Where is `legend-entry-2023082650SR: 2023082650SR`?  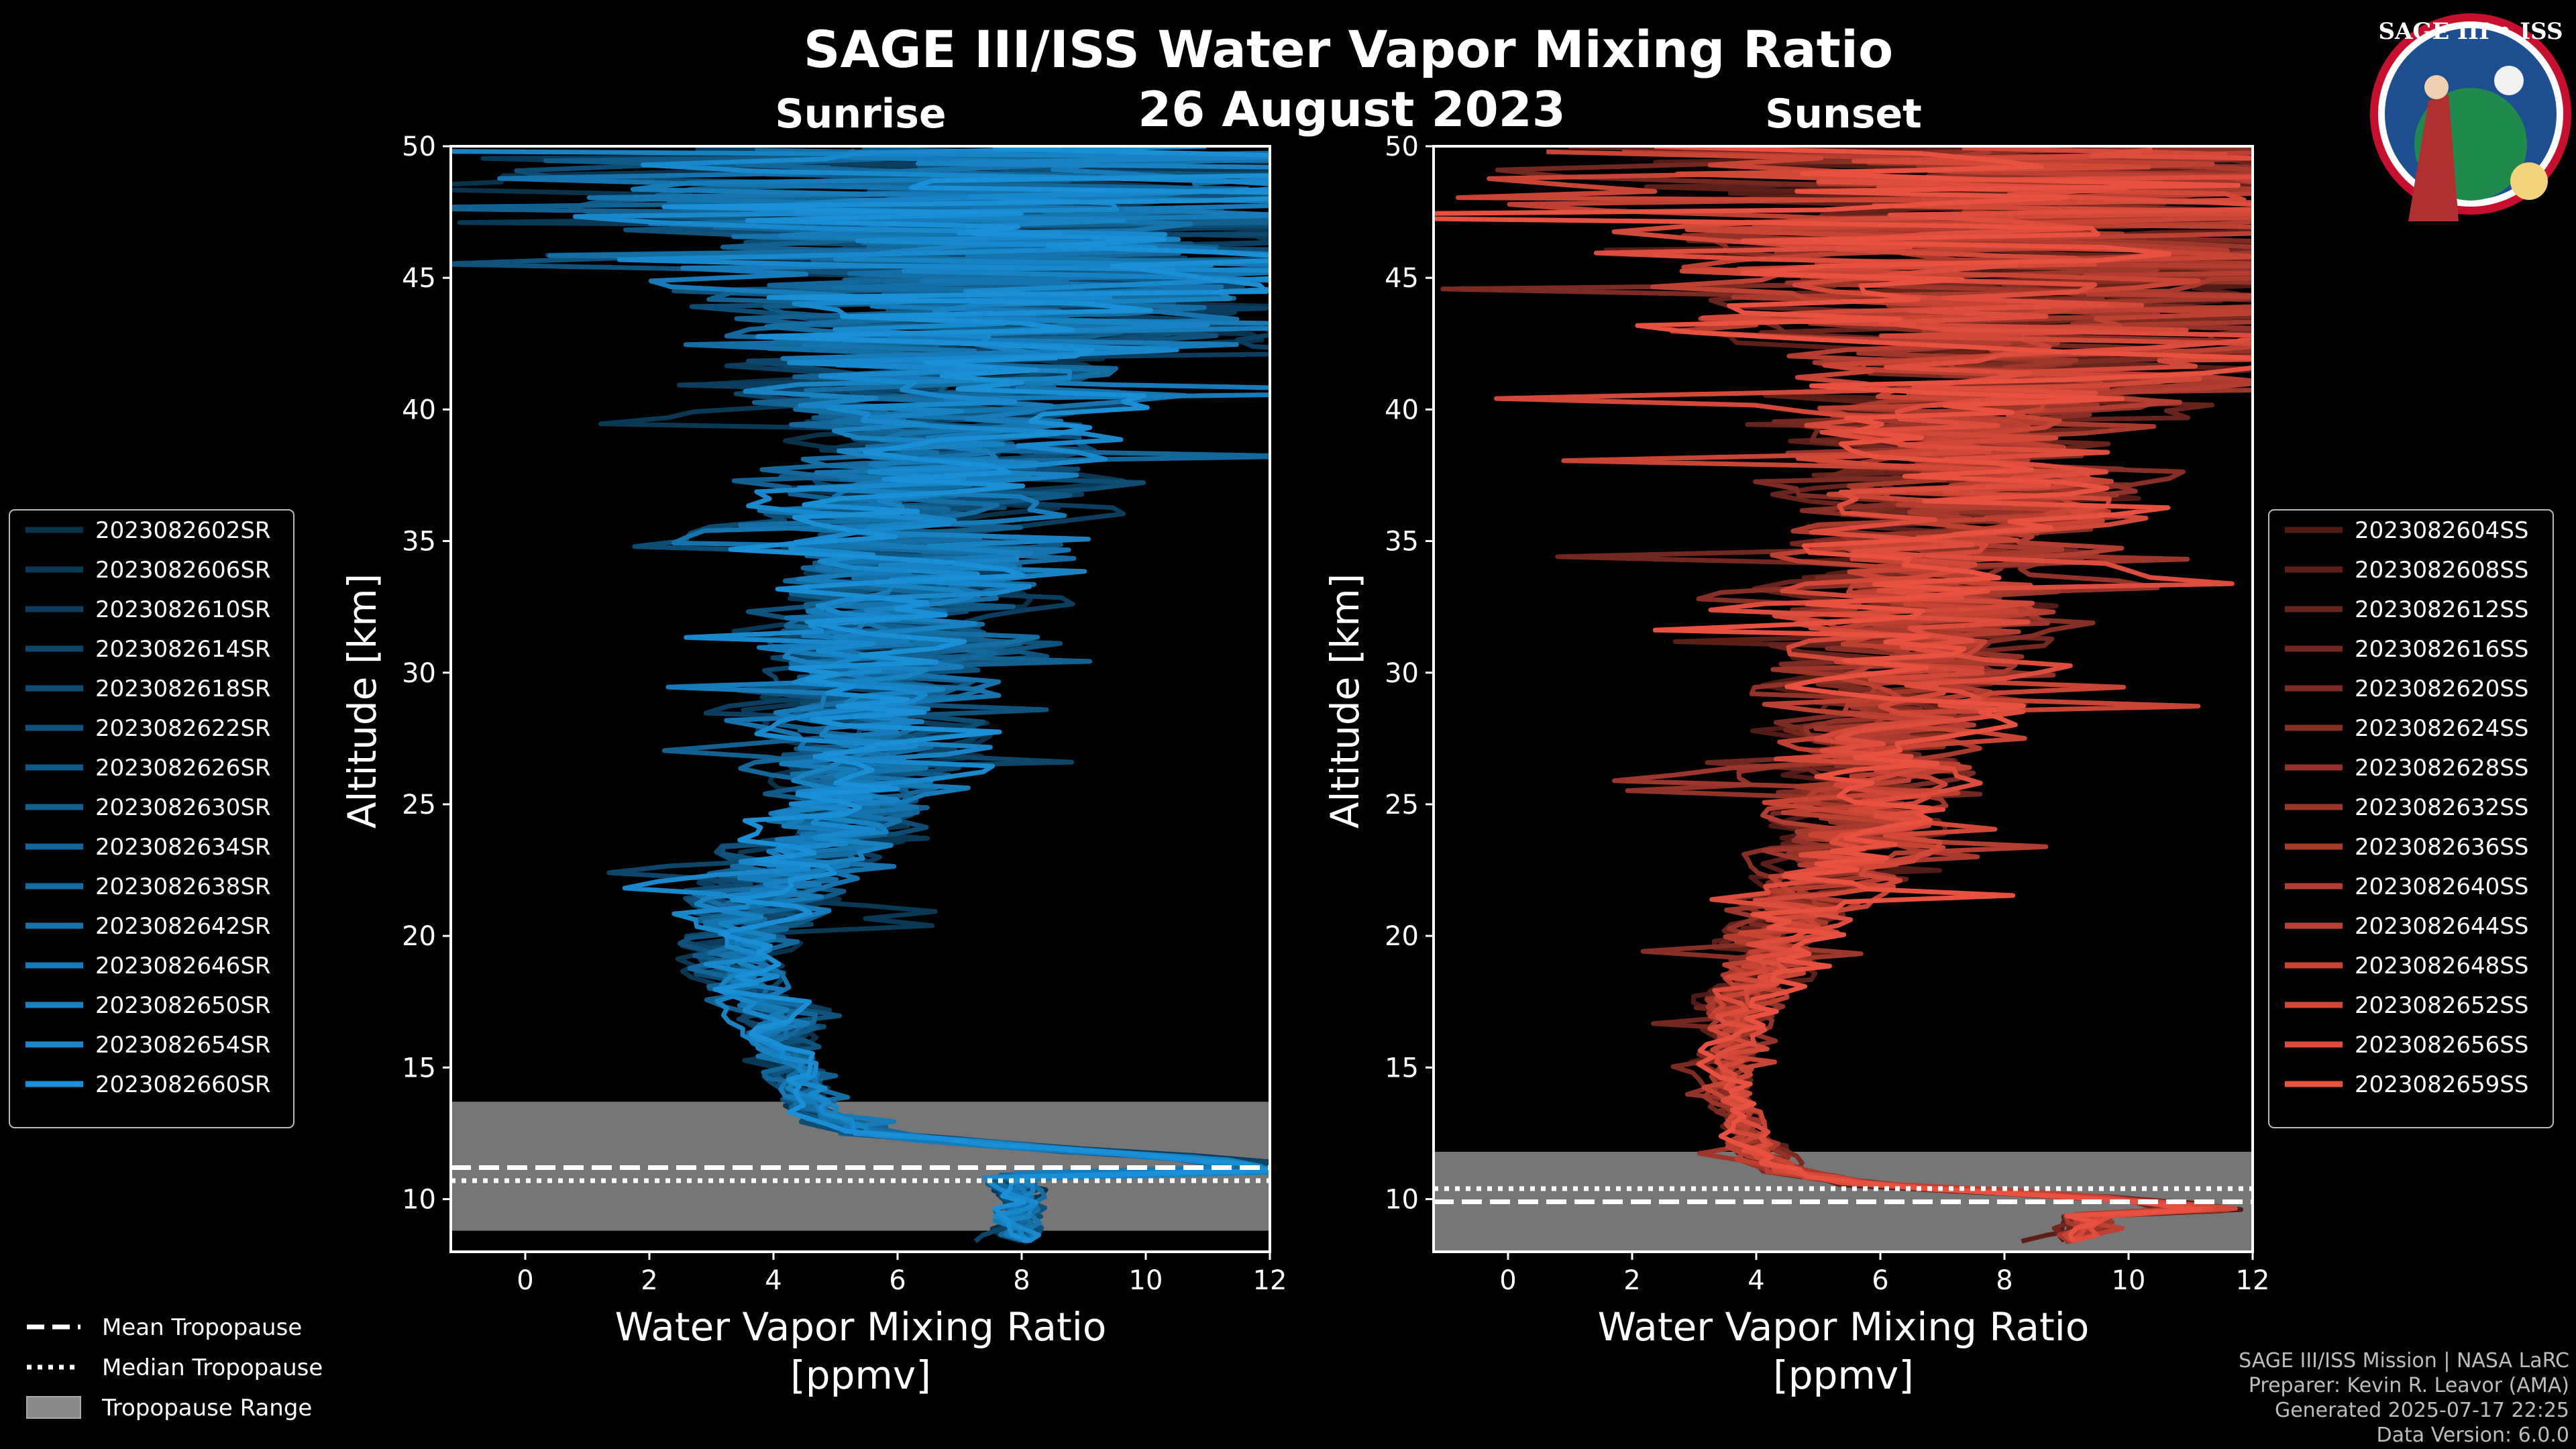 legend-entry-2023082650SR: 2023082650SR is located at coordinates (183, 1005).